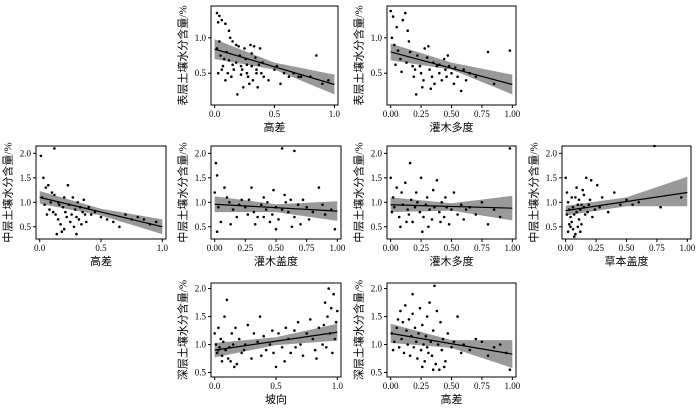  Describe the element at coordinates (276, 261) in the screenshot. I see `x-axis-label: 灌木盖度` at that location.